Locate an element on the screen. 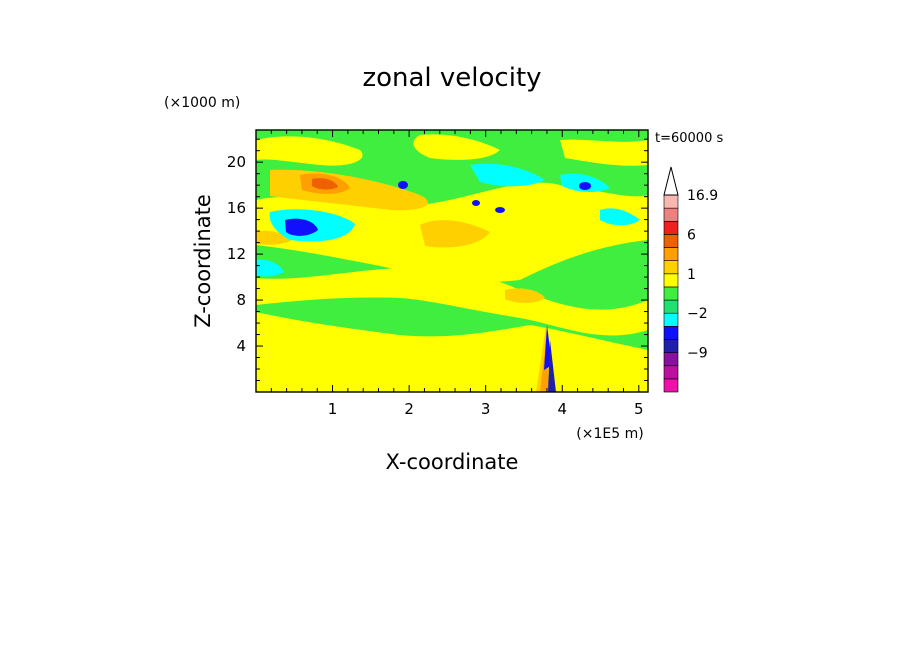  field-patch-top-left is located at coordinates (309, 151).